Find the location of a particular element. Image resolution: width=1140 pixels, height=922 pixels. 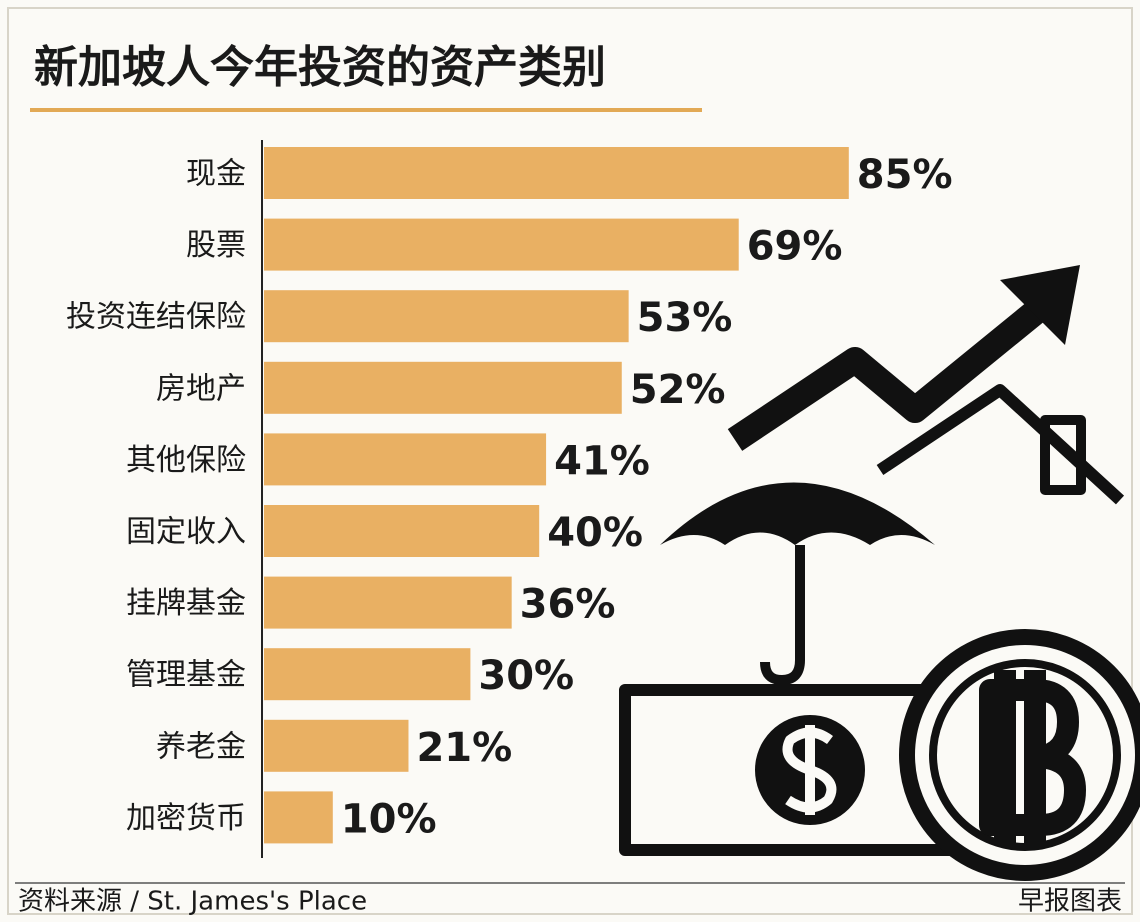

category-label: 养老金 is located at coordinates (201, 746).